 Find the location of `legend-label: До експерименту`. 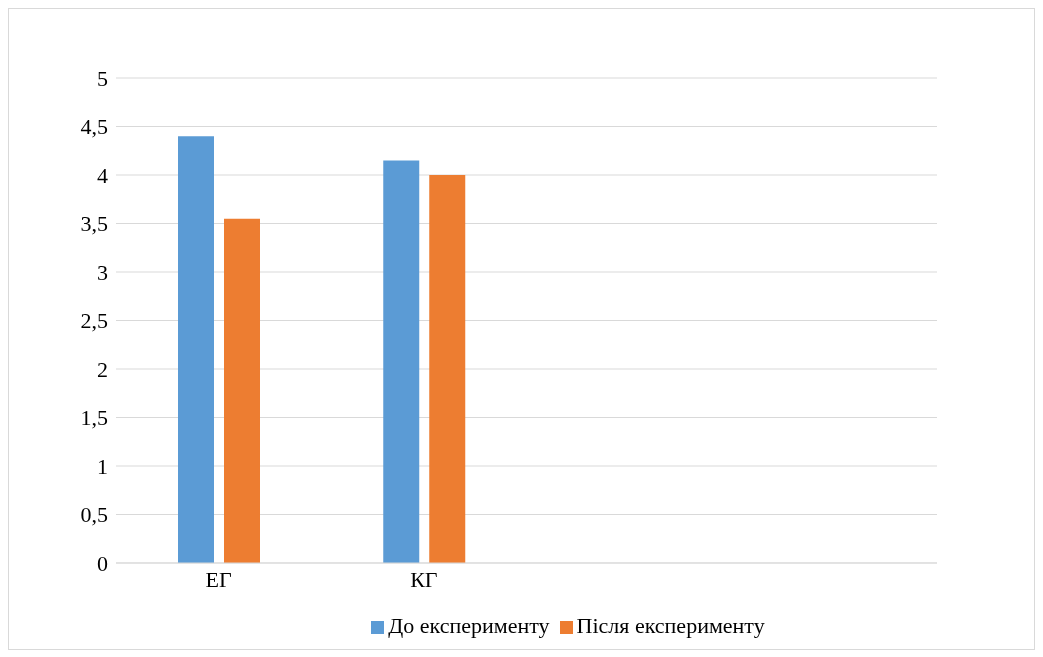

legend-label: До експерименту is located at coordinates (469, 625).